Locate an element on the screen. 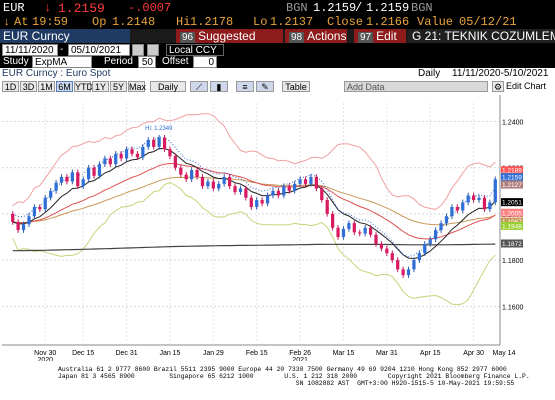 This screenshot has width=555, height=400. ticker: EUR is located at coordinates (14, 8).